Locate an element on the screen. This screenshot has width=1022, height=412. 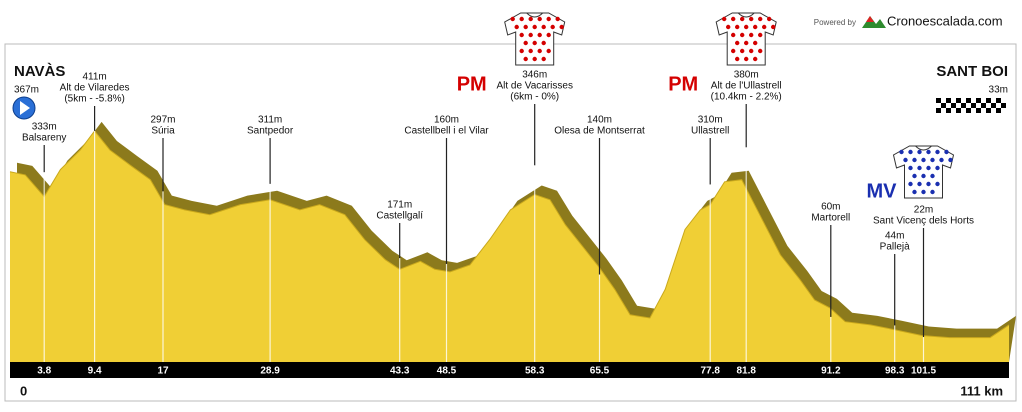
waypoint-name: Ullastrell is located at coordinates (710, 131).